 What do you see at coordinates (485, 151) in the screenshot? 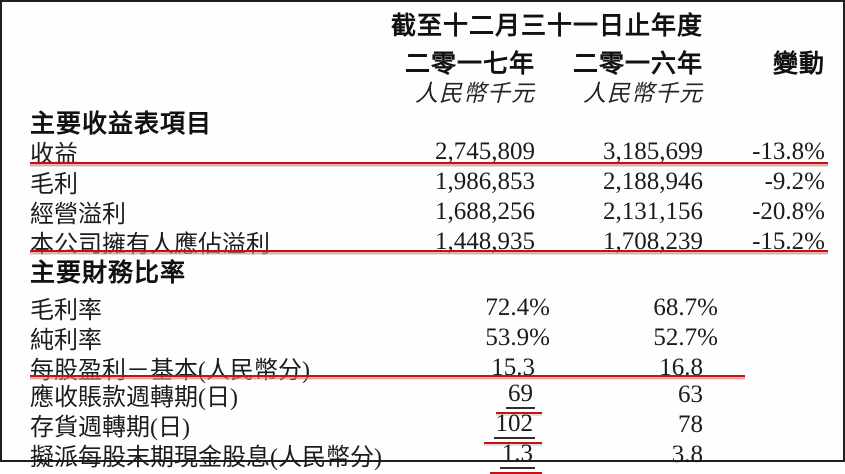
I see `value-2017: 2,745,809` at bounding box center [485, 151].